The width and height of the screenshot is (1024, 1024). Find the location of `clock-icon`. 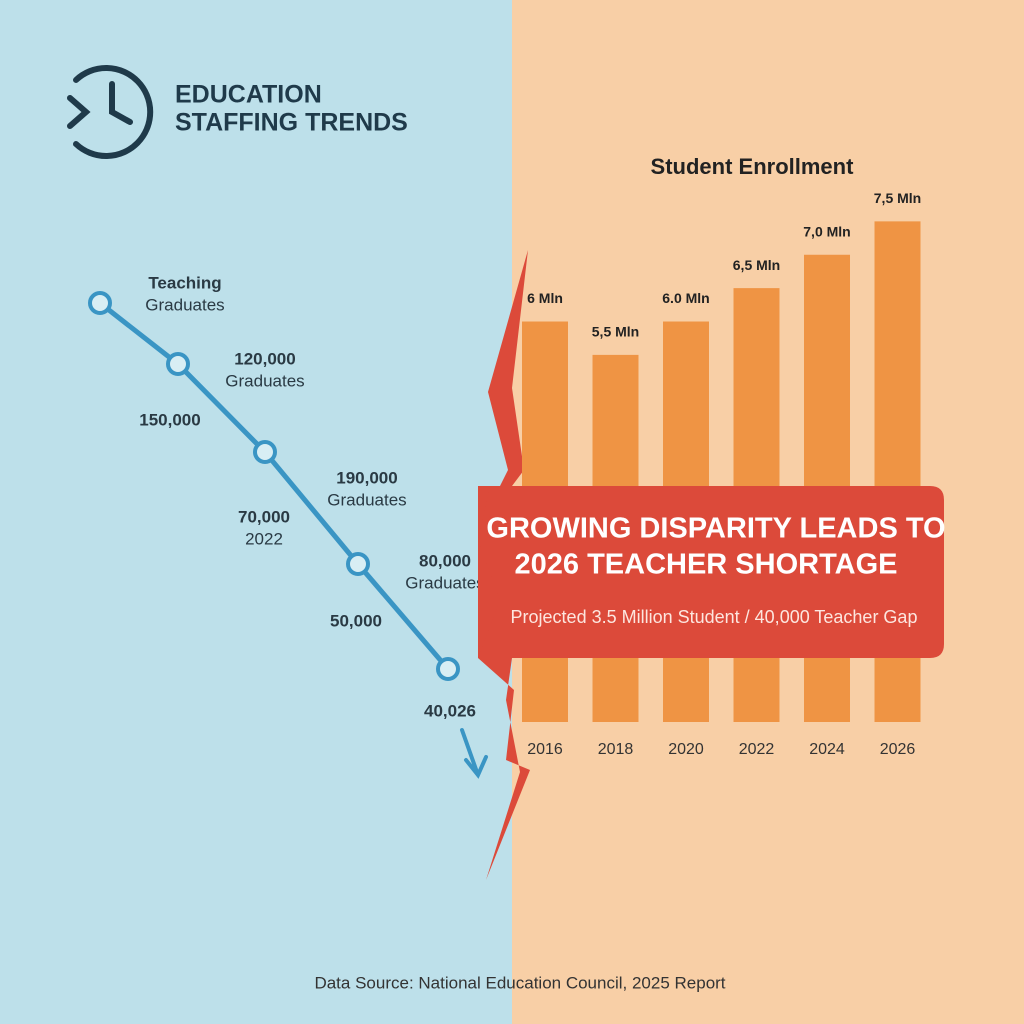

clock-icon is located at coordinates (110, 112).